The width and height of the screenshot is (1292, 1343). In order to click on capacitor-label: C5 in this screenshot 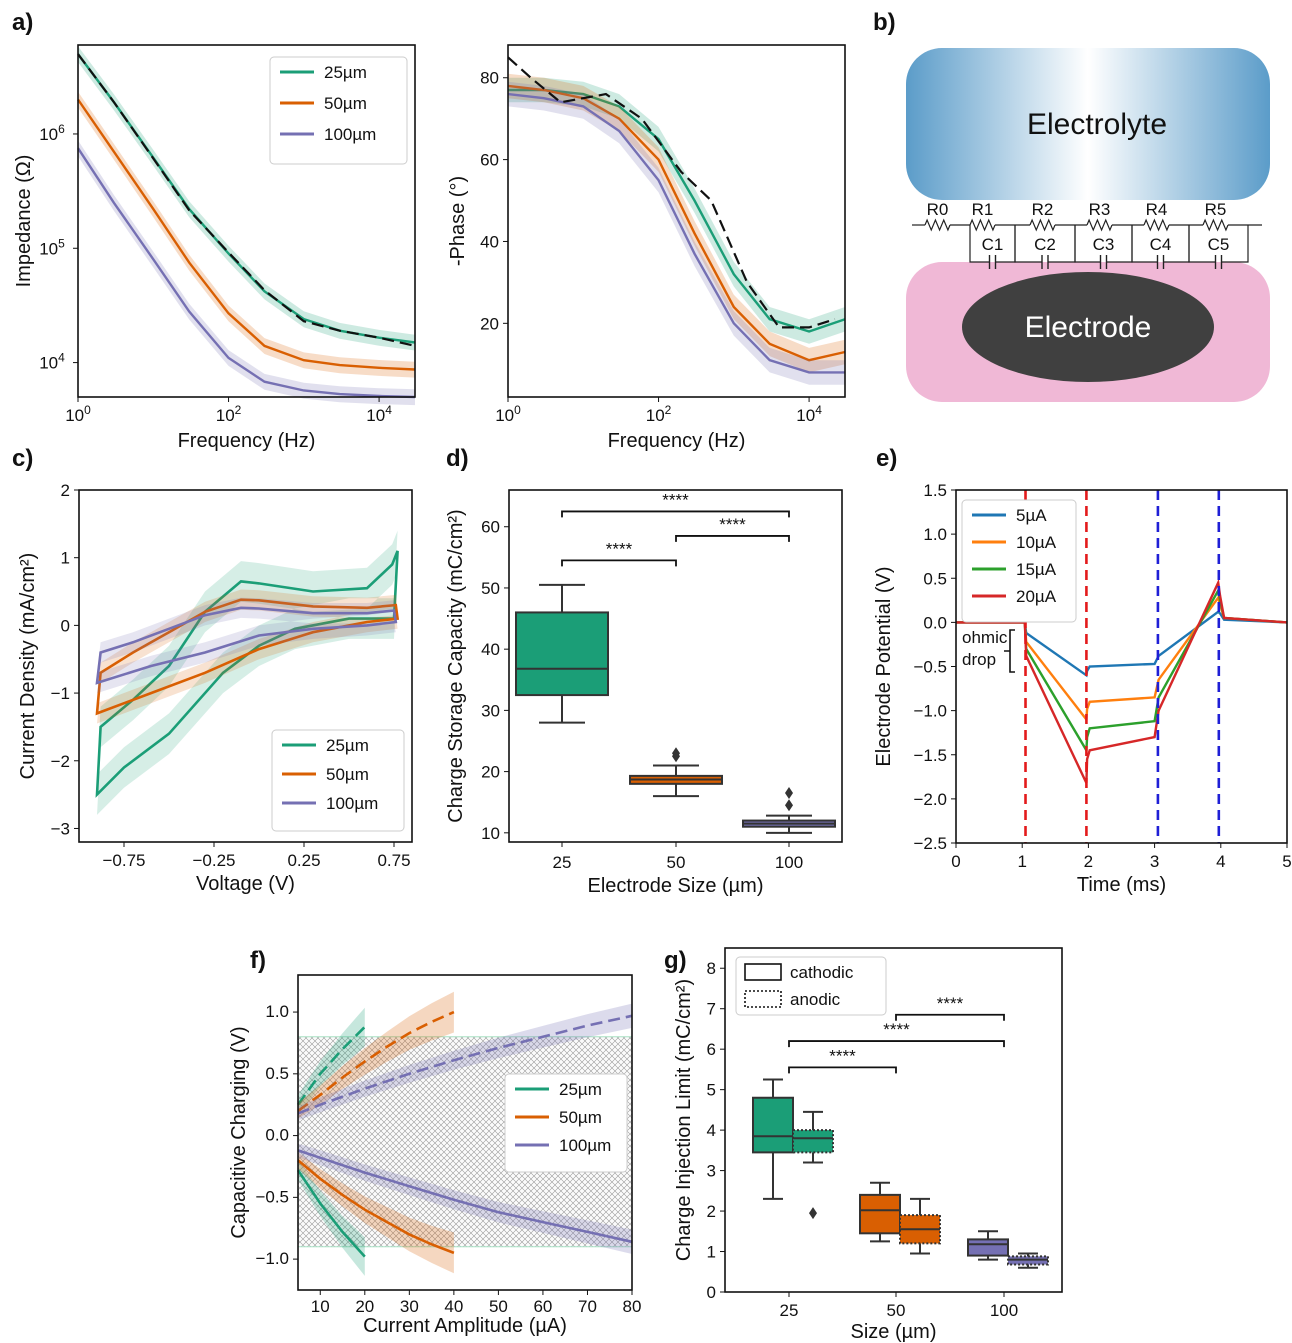, I will do `click(1219, 244)`.